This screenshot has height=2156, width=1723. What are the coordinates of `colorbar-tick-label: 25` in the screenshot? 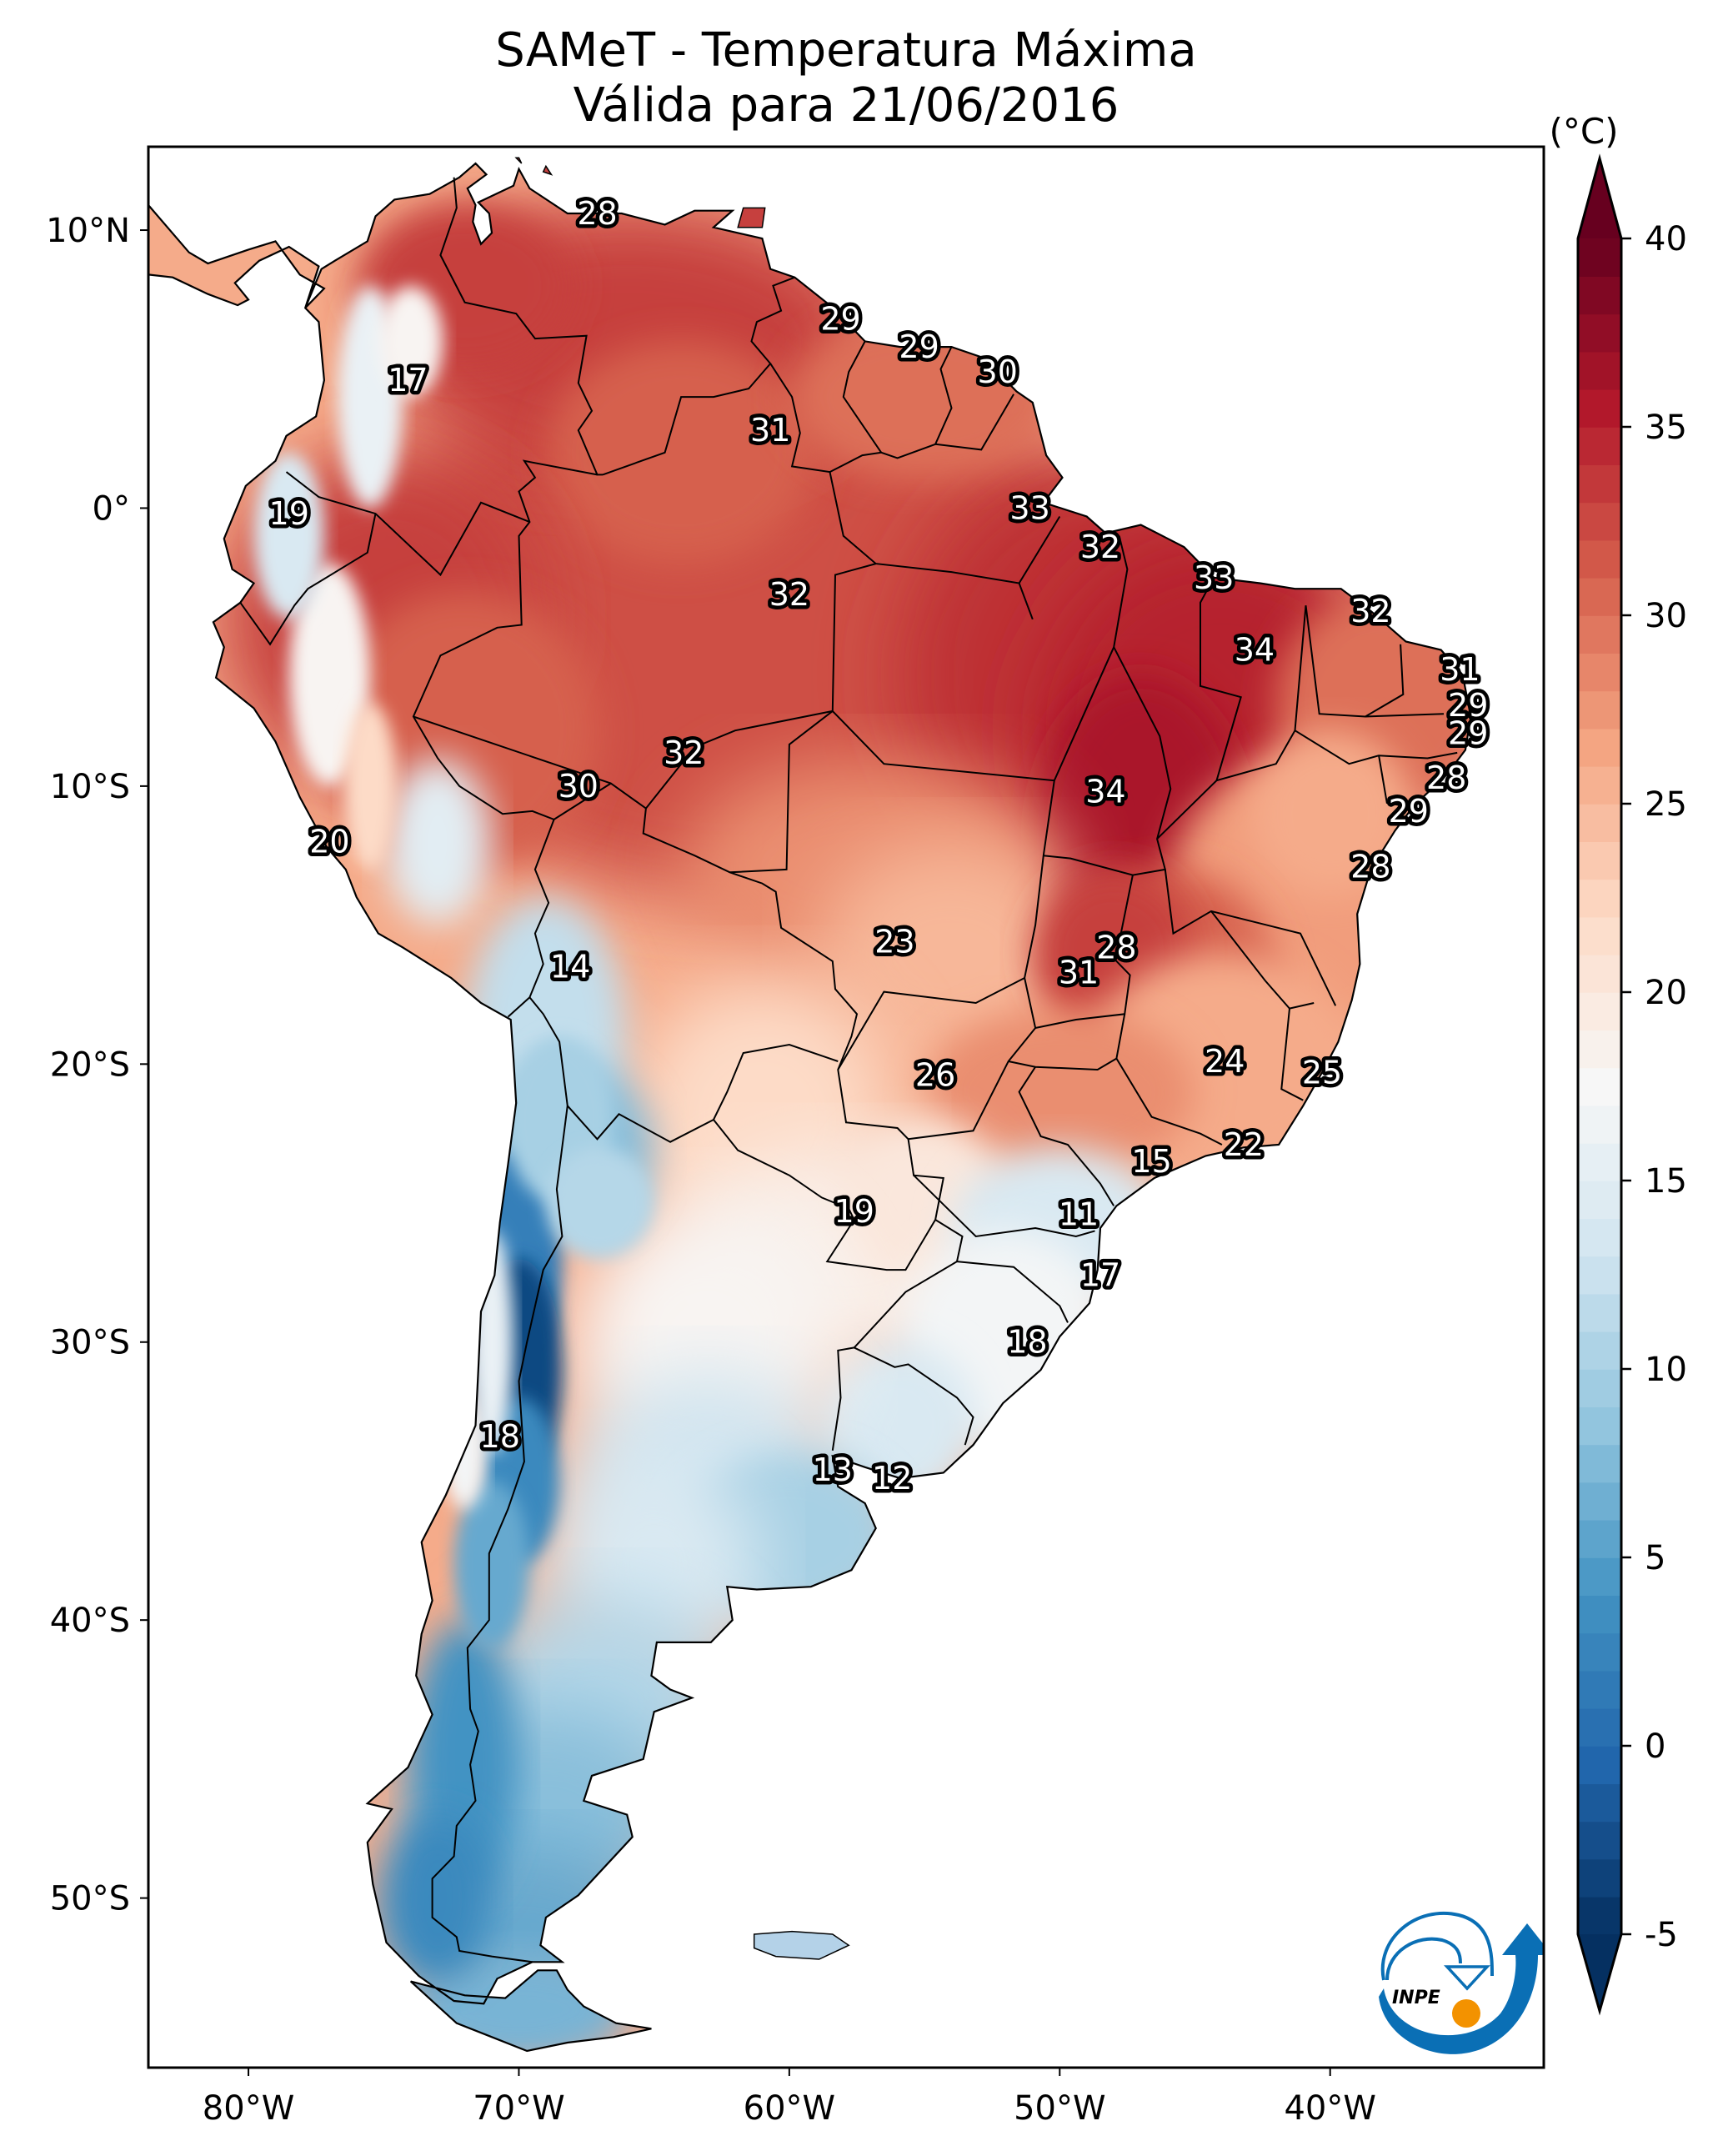 It's located at (1666, 804).